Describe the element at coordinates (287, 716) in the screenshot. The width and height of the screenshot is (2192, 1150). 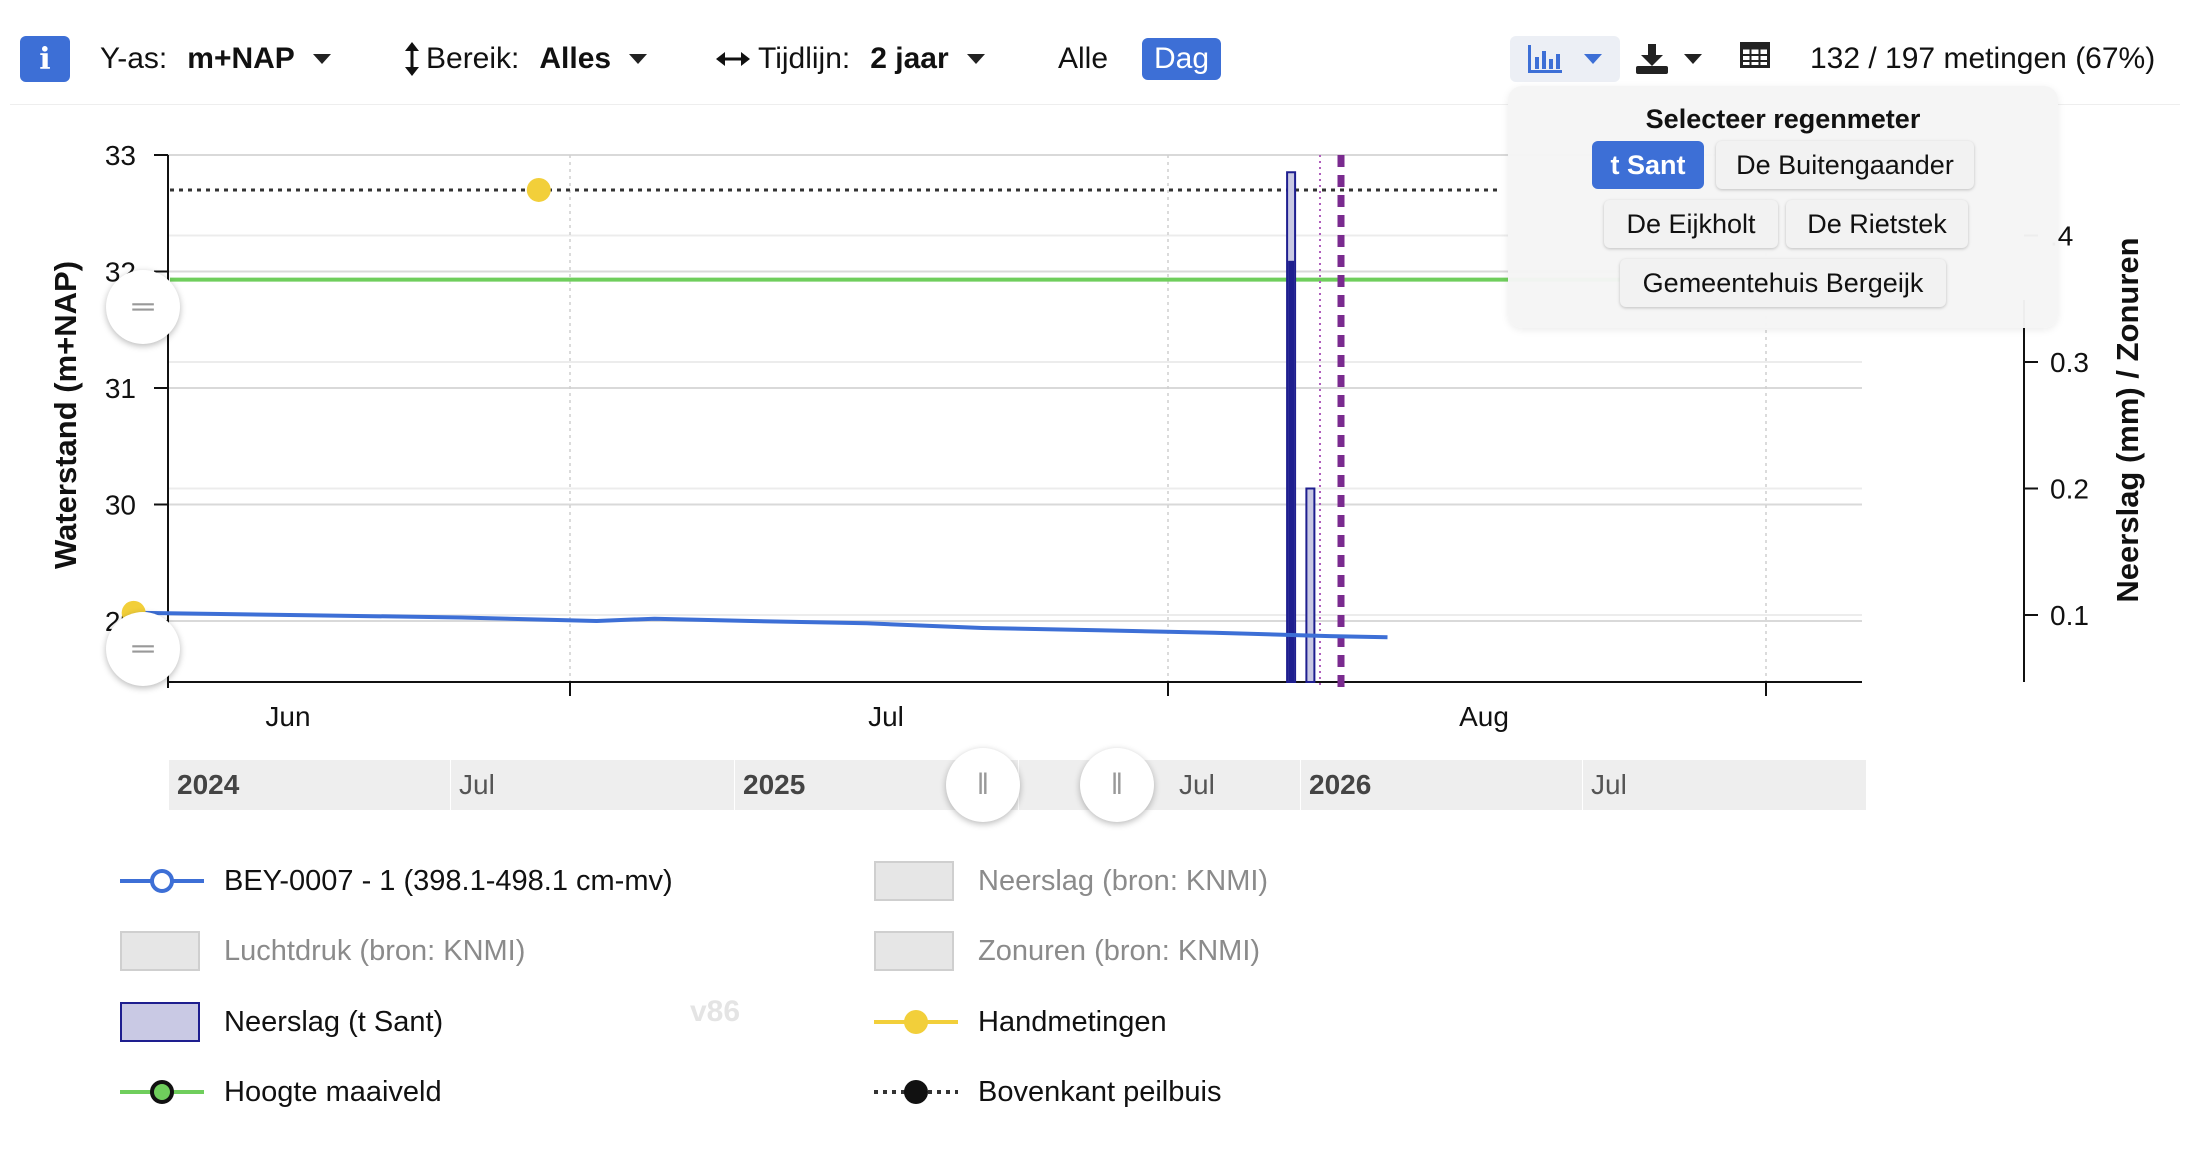
I see `x-tick-label: Jun` at that location.